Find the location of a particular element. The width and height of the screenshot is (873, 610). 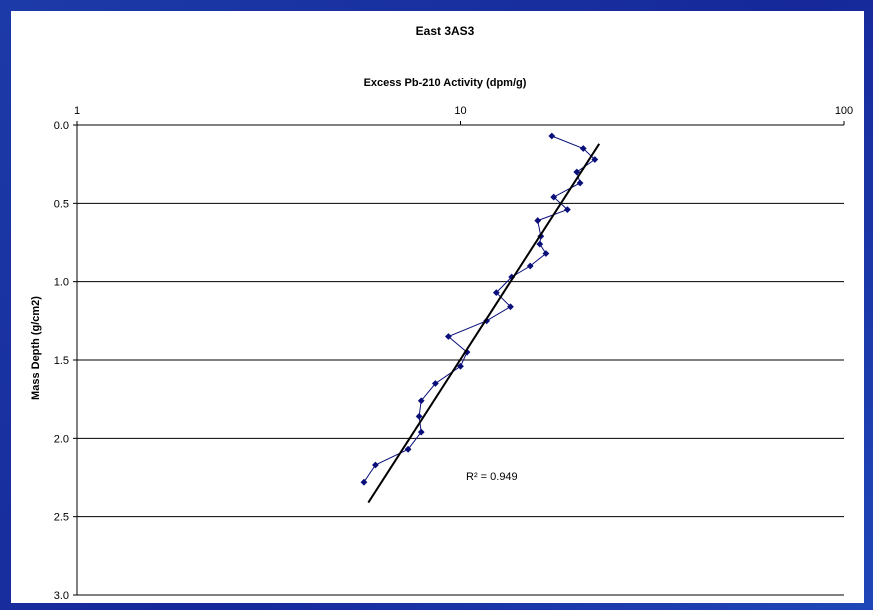

y-tick-label-2: 1.0 is located at coordinates (61, 283).